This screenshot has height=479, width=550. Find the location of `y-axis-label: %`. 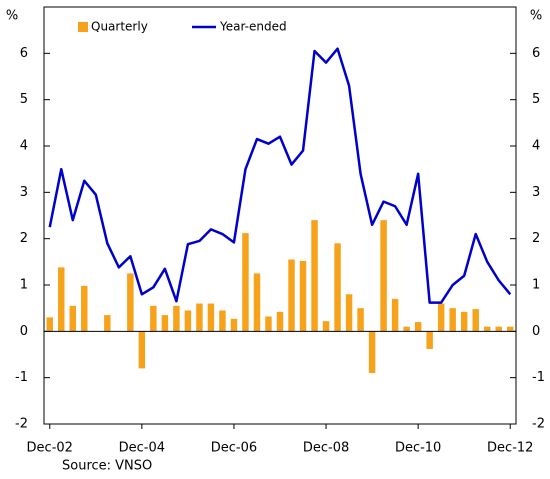

y-axis-label: % is located at coordinates (12, 16).